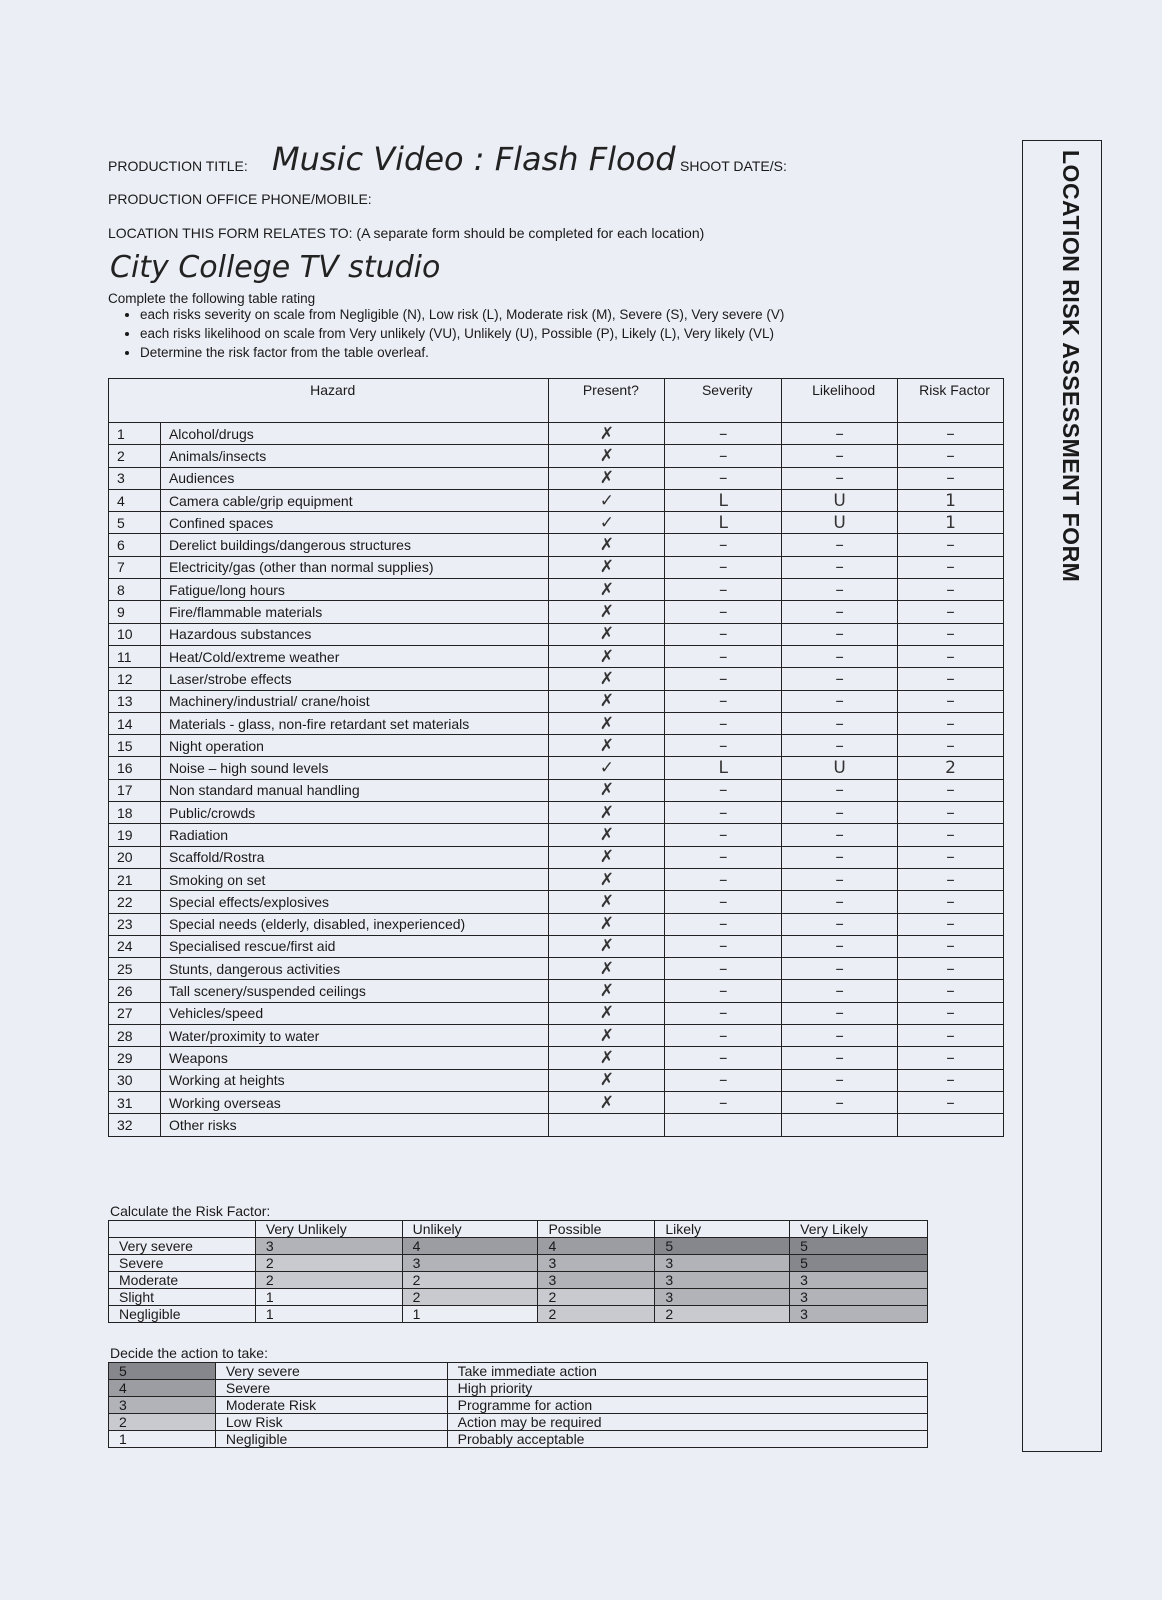 The width and height of the screenshot is (1162, 1600). Describe the element at coordinates (275, 267) in the screenshot. I see `location-value: City College TV studio` at that location.